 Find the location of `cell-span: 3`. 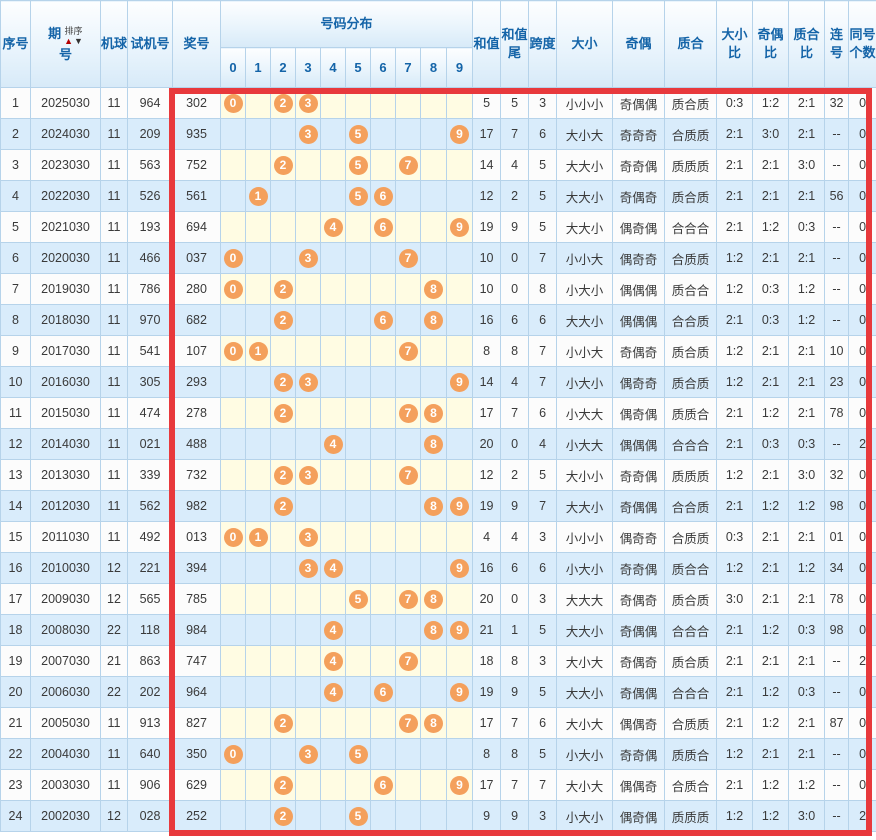

cell-span: 3 is located at coordinates (543, 103).